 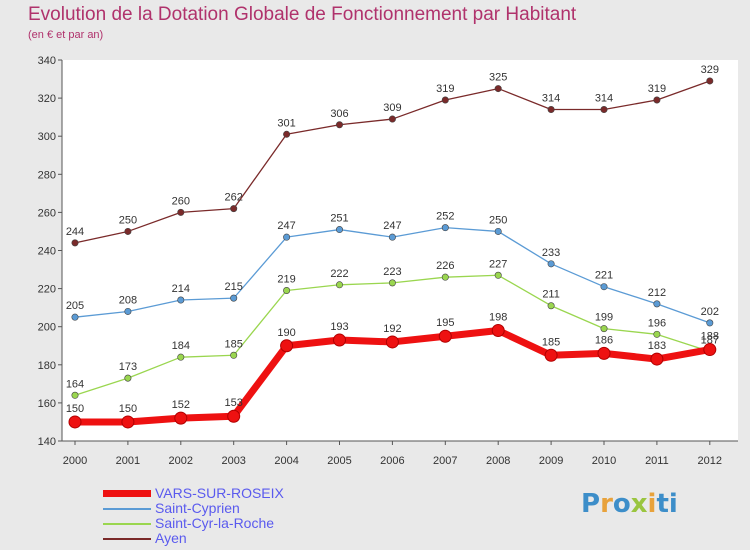 I want to click on data-label: 309, so click(x=392, y=108).